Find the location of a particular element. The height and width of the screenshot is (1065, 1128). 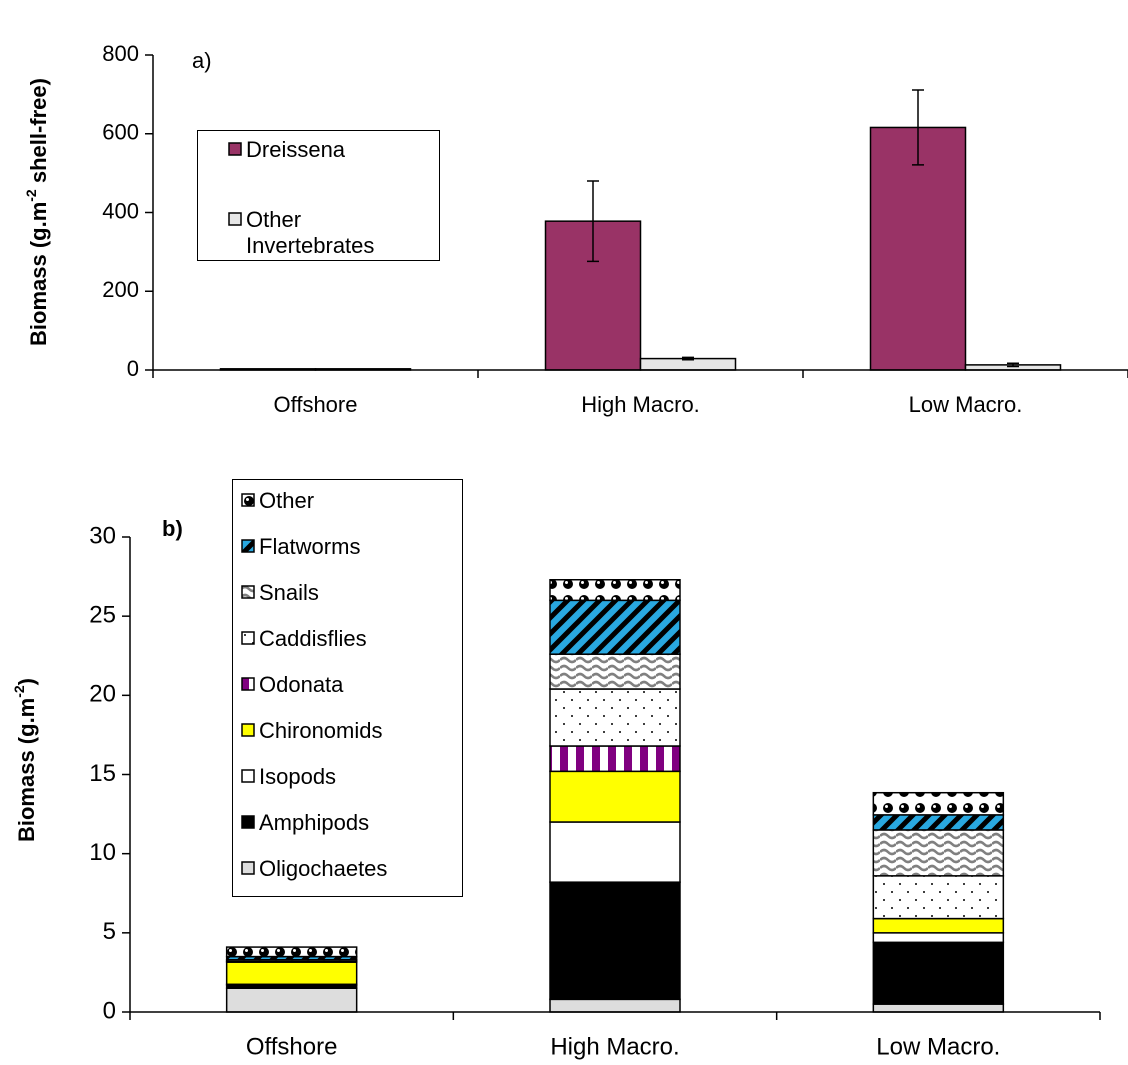

chart-title: b) is located at coordinates (172, 528).